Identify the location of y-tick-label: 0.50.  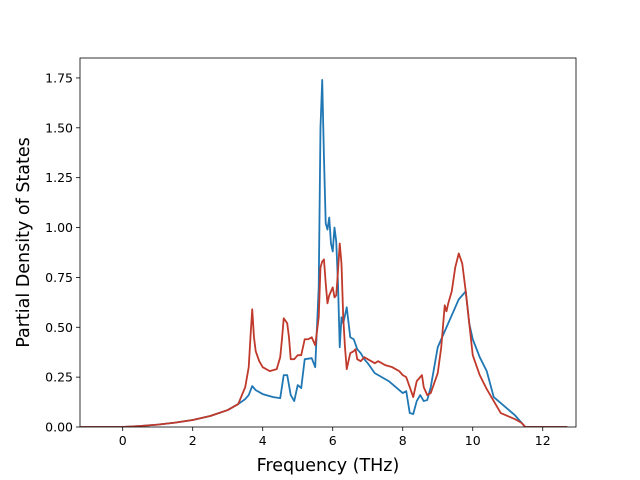
(59, 327).